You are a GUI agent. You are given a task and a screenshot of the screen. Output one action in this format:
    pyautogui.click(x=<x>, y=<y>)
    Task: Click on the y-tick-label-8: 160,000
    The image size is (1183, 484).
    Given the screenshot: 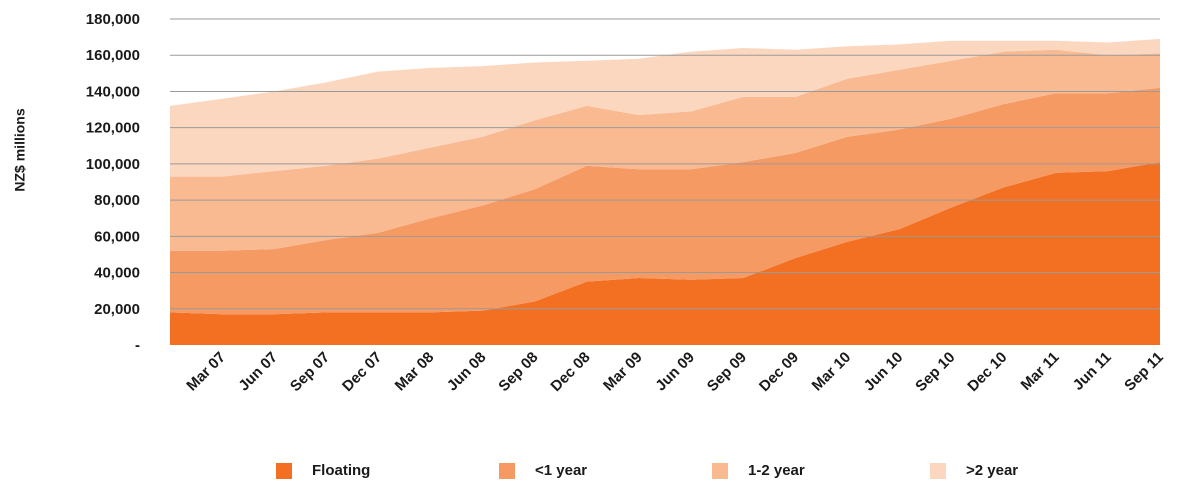 What is the action you would take?
    pyautogui.click(x=113, y=55)
    